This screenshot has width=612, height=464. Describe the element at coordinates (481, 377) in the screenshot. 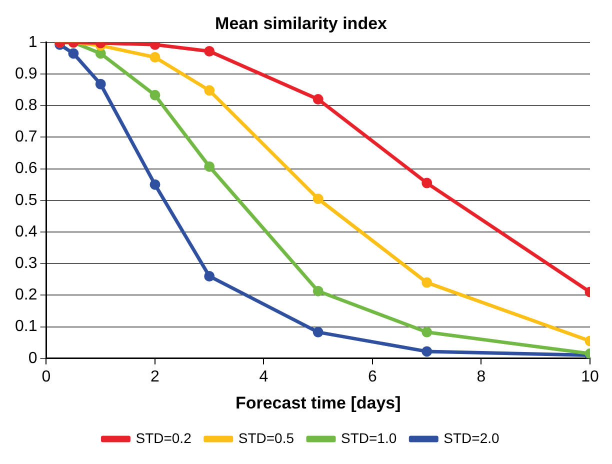

I see `x-tick-label: 8` at that location.